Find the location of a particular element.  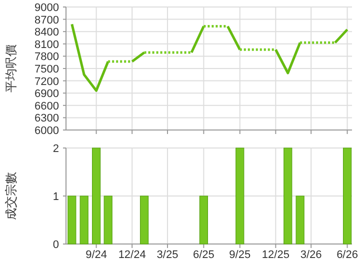

y-tick-label: 7200 is located at coordinates (46, 82).